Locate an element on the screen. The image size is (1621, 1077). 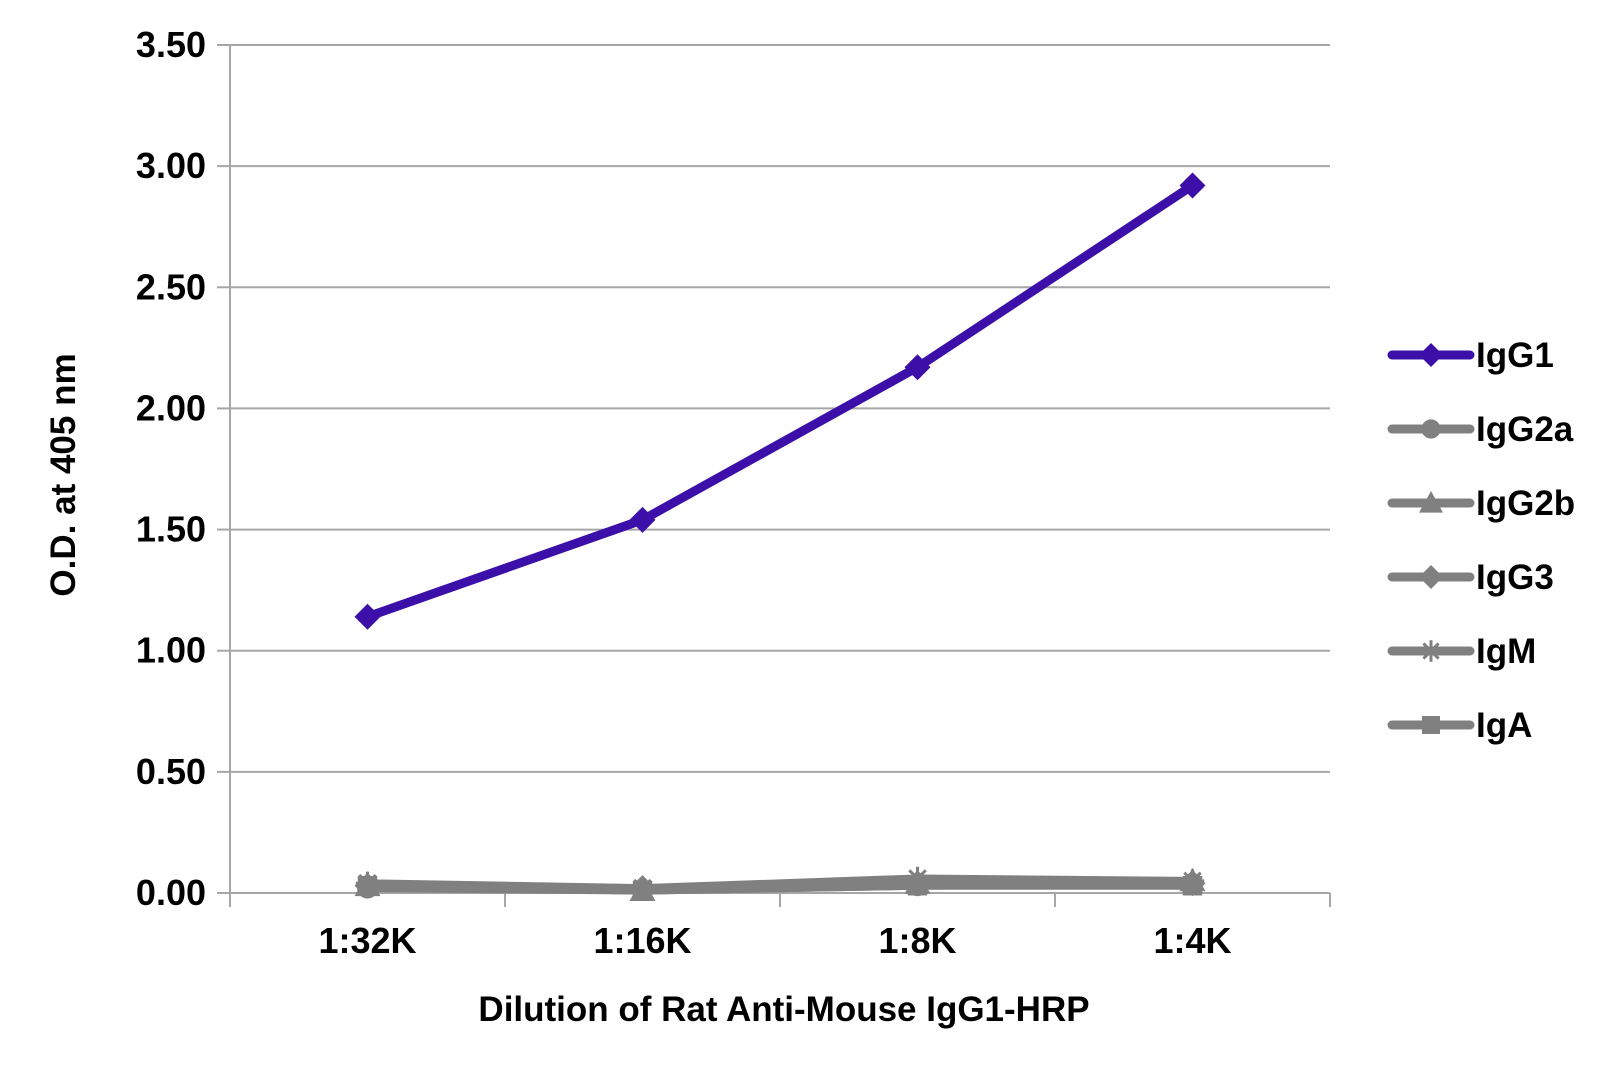
y-tick-label: 0.50 is located at coordinates (171, 771).